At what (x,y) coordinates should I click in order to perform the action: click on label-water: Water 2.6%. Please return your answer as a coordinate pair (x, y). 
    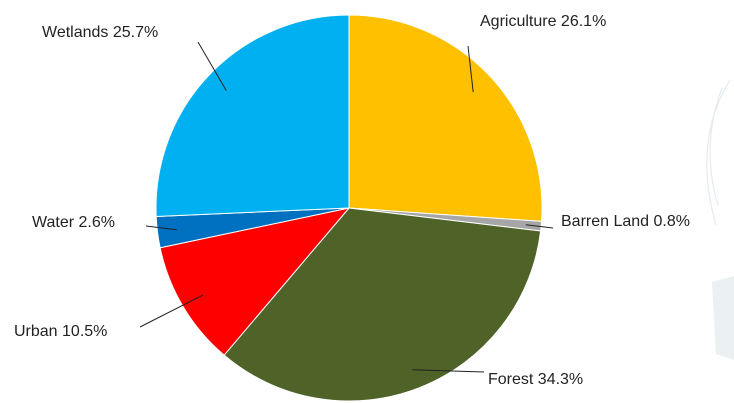
    Looking at the image, I should click on (73, 222).